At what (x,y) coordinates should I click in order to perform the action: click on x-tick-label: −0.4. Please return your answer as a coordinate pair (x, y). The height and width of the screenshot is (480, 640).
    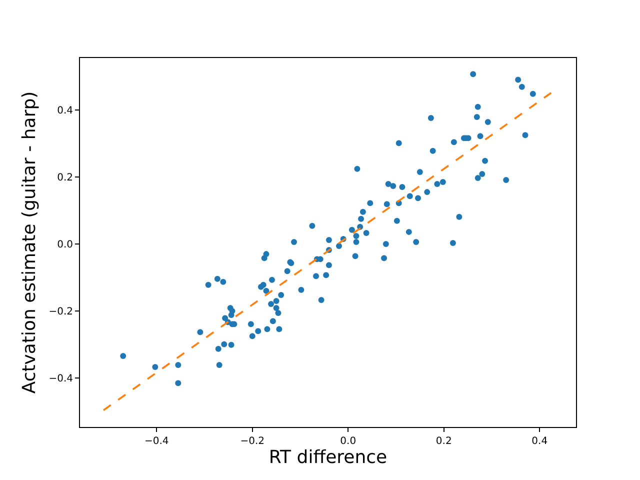
    Looking at the image, I should click on (156, 441).